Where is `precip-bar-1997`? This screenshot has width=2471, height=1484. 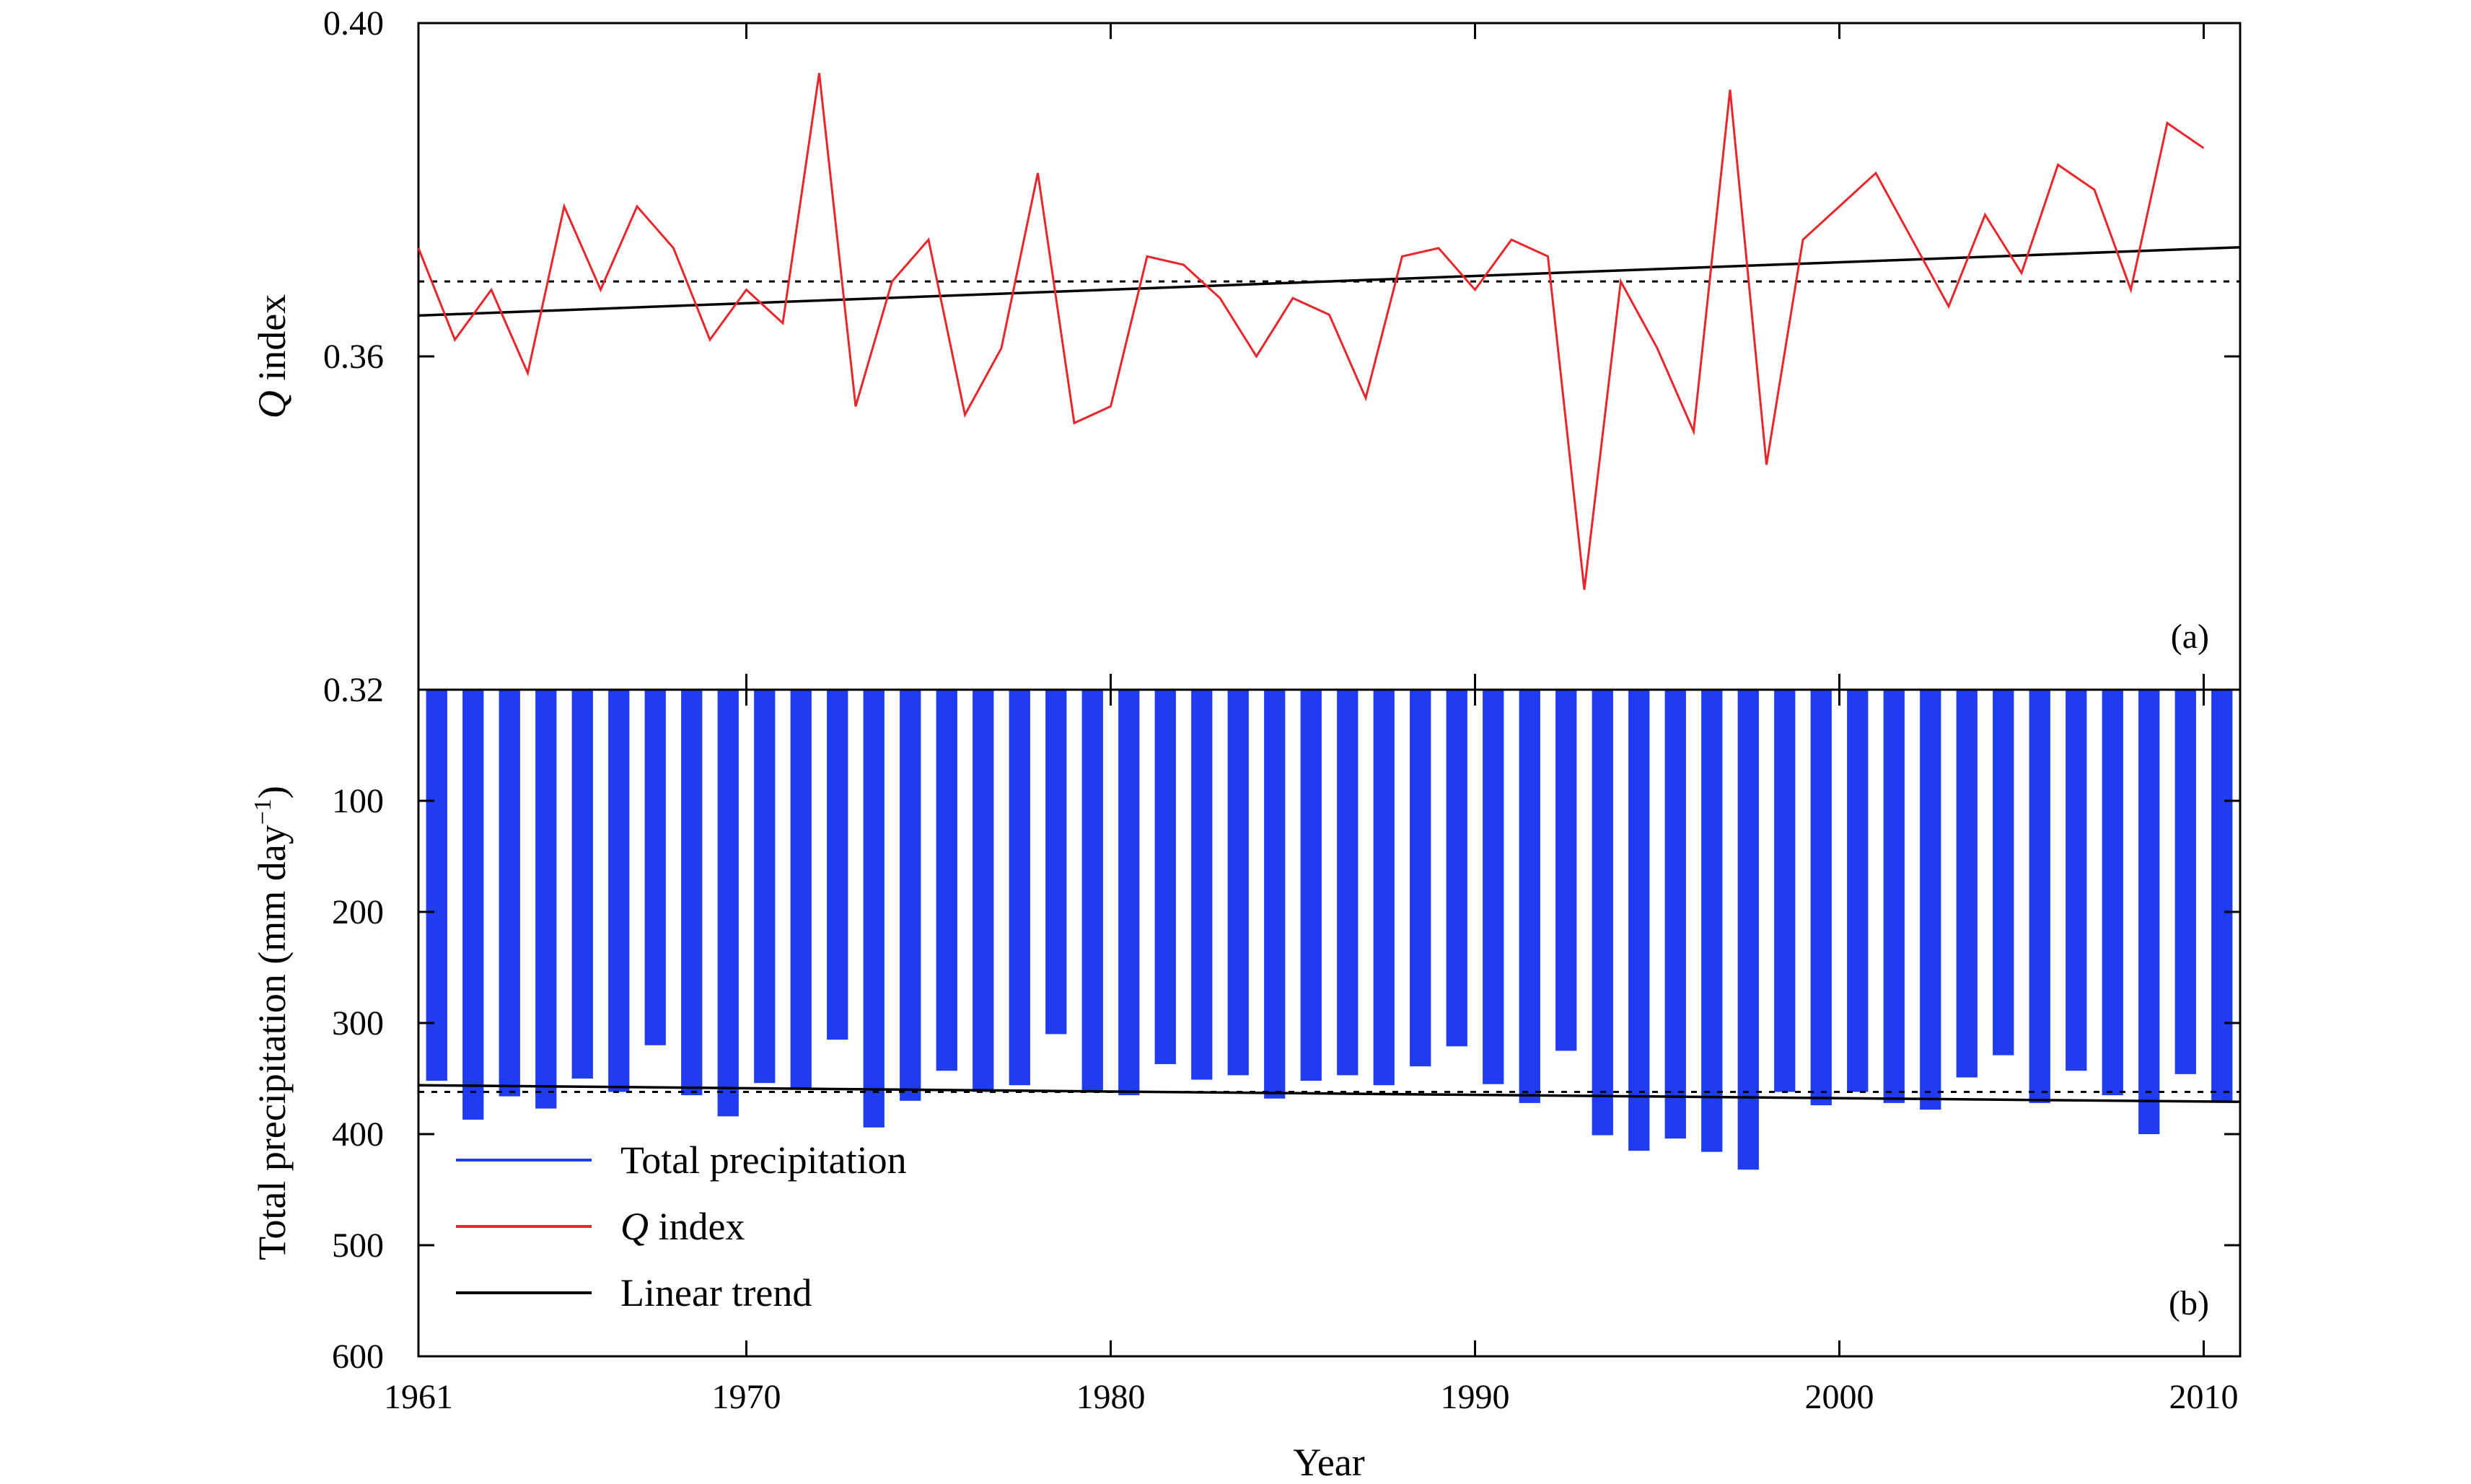
precip-bar-1997 is located at coordinates (1748, 930).